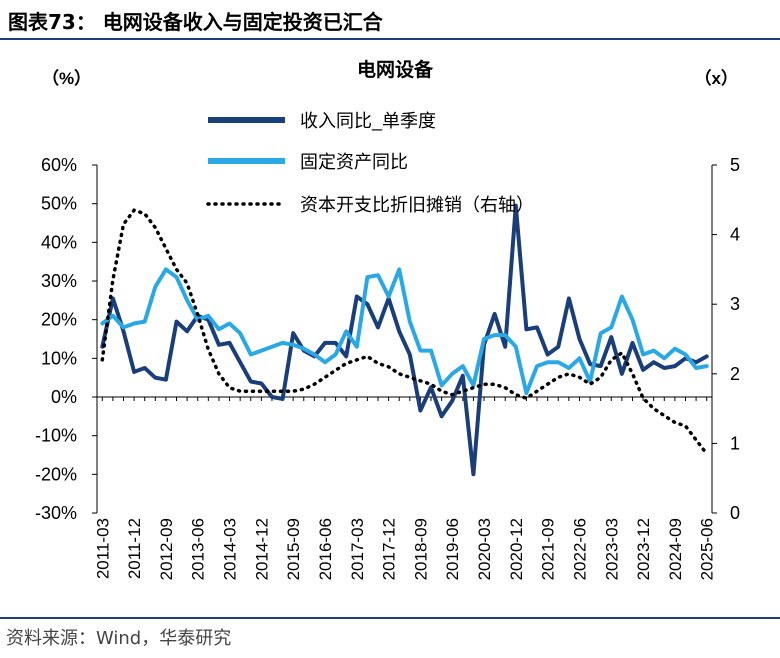 The height and width of the screenshot is (658, 780). Describe the element at coordinates (611, 549) in the screenshot. I see `x-axis-tick-label: 2023-03` at that location.